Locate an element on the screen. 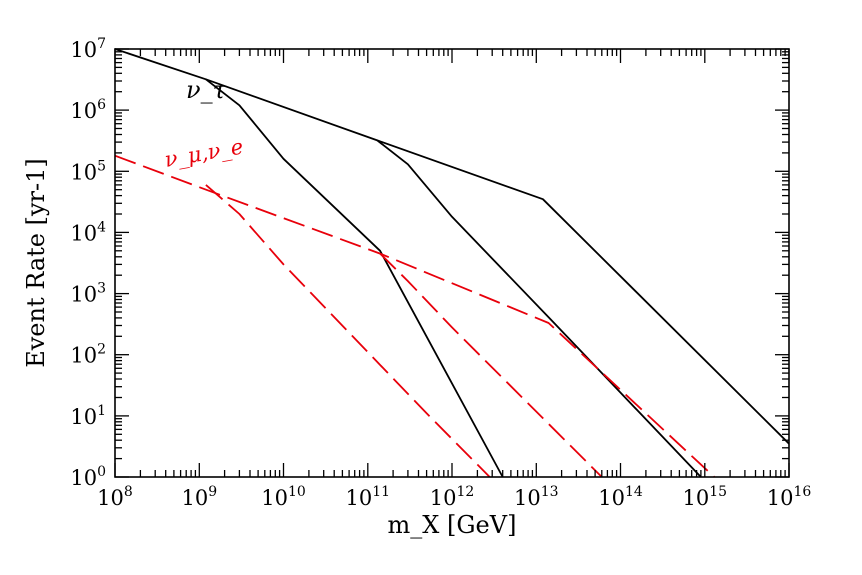  y-tick-label-exponent: 0 is located at coordinates (101, 472).